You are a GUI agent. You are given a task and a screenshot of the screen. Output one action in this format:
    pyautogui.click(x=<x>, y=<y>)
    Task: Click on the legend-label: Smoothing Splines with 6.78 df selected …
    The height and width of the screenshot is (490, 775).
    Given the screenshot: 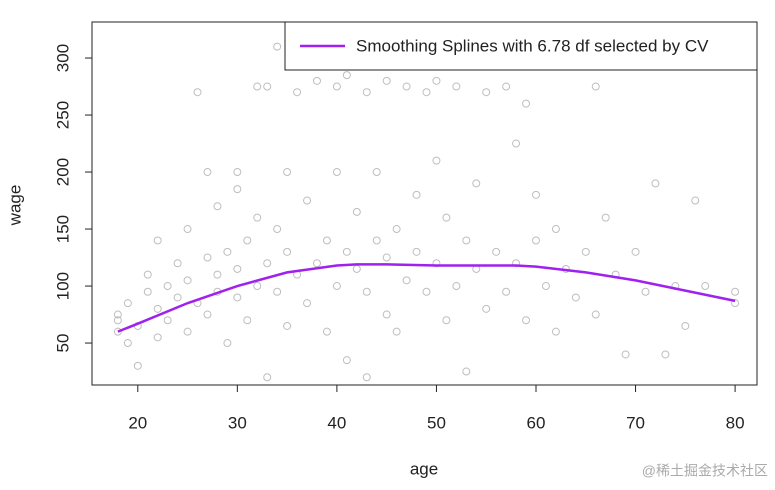 What is the action you would take?
    pyautogui.click(x=532, y=45)
    